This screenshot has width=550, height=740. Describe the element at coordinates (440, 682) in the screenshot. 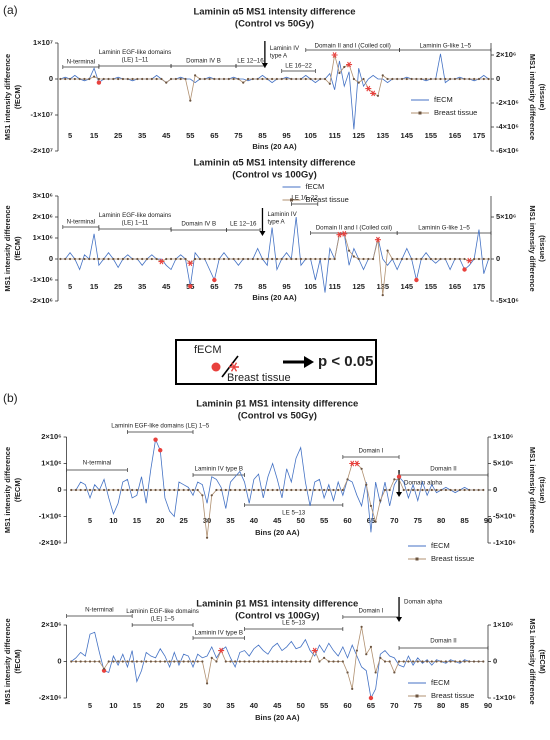

I see `legend-label: fECM` at that location.